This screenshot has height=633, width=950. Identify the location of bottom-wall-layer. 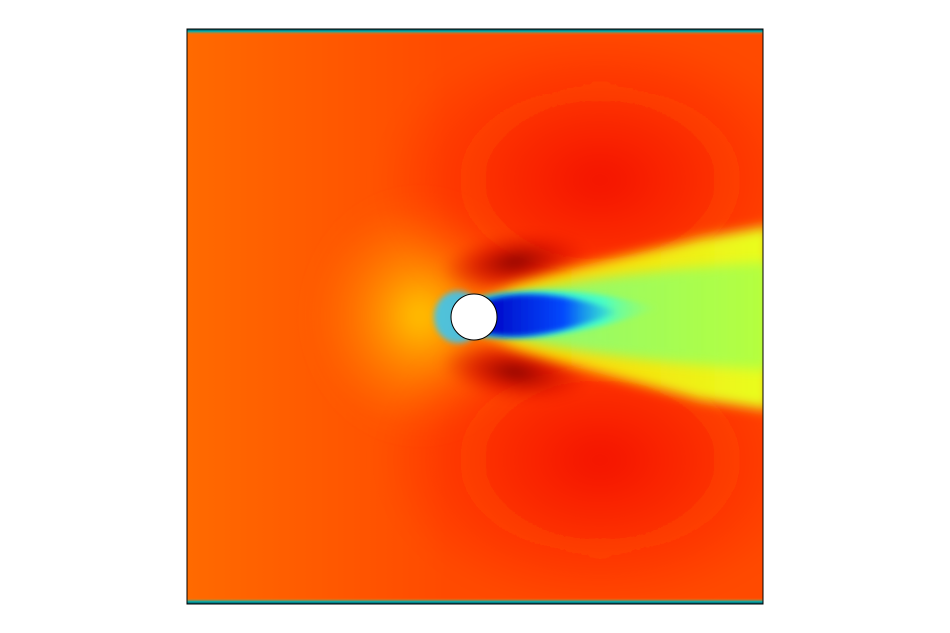
(475, 601).